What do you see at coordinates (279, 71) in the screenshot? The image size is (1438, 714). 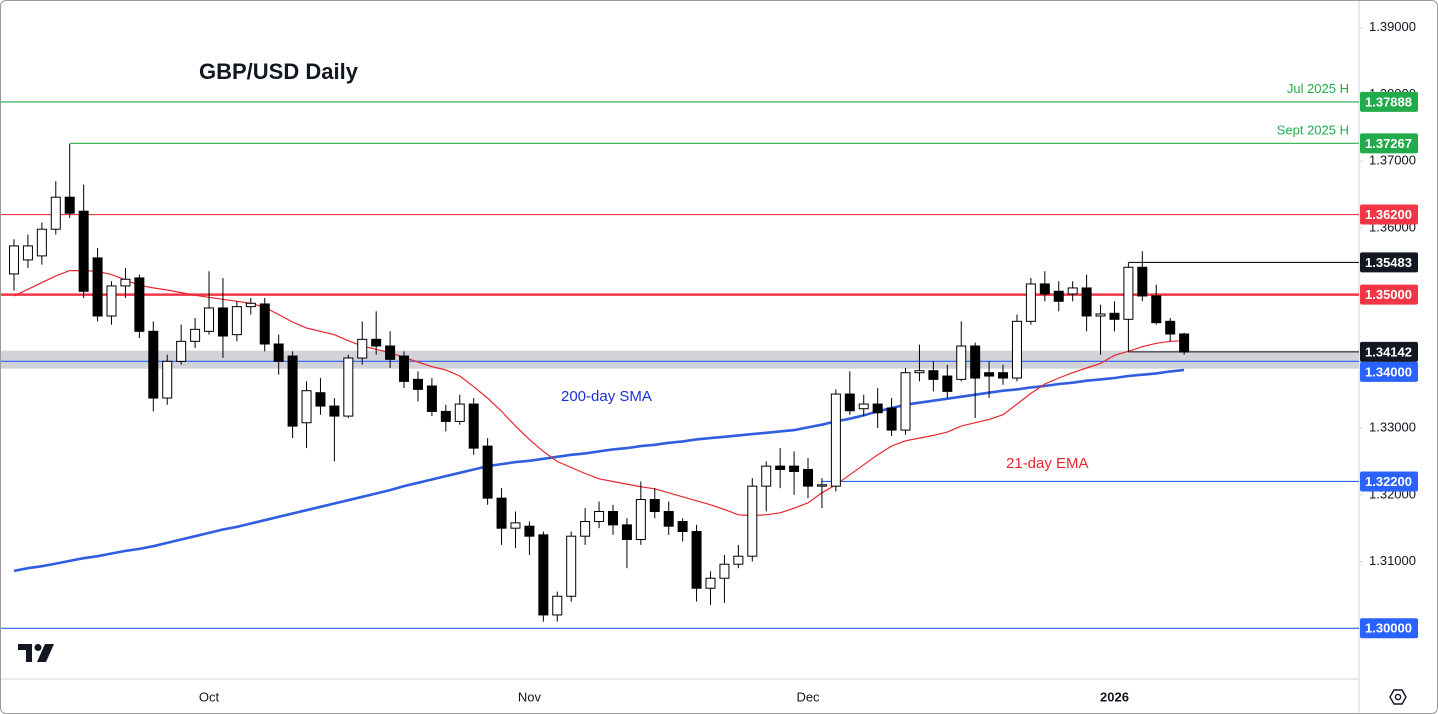 I see `chart-title: GBP/USD Daily` at bounding box center [279, 71].